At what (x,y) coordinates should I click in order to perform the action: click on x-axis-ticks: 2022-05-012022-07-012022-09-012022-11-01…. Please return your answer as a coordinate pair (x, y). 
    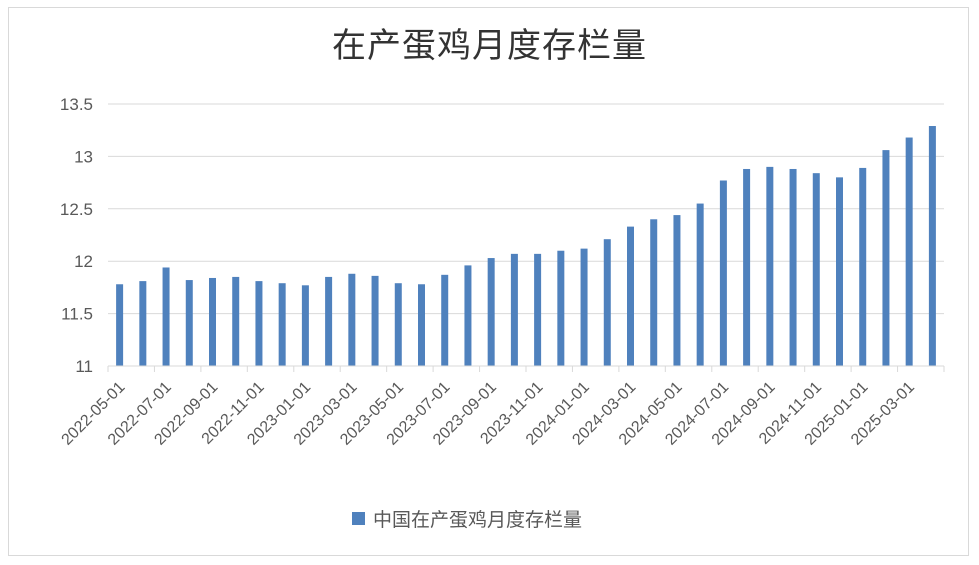
    Looking at the image, I should click on (489, 414).